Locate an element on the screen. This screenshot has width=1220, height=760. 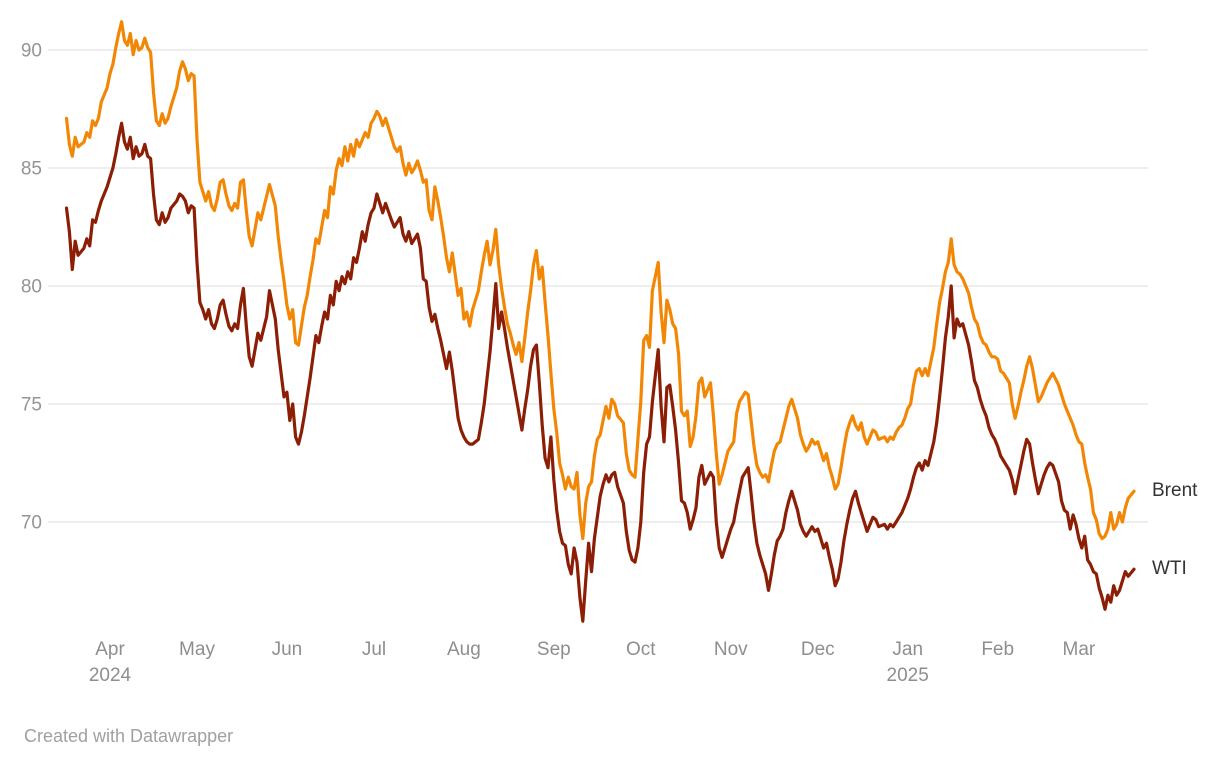
series-label-brent: Brent is located at coordinates (1175, 491).